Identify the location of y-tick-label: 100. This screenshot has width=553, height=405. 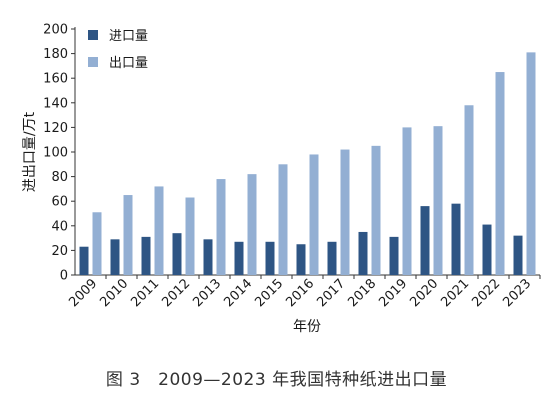
(55, 153).